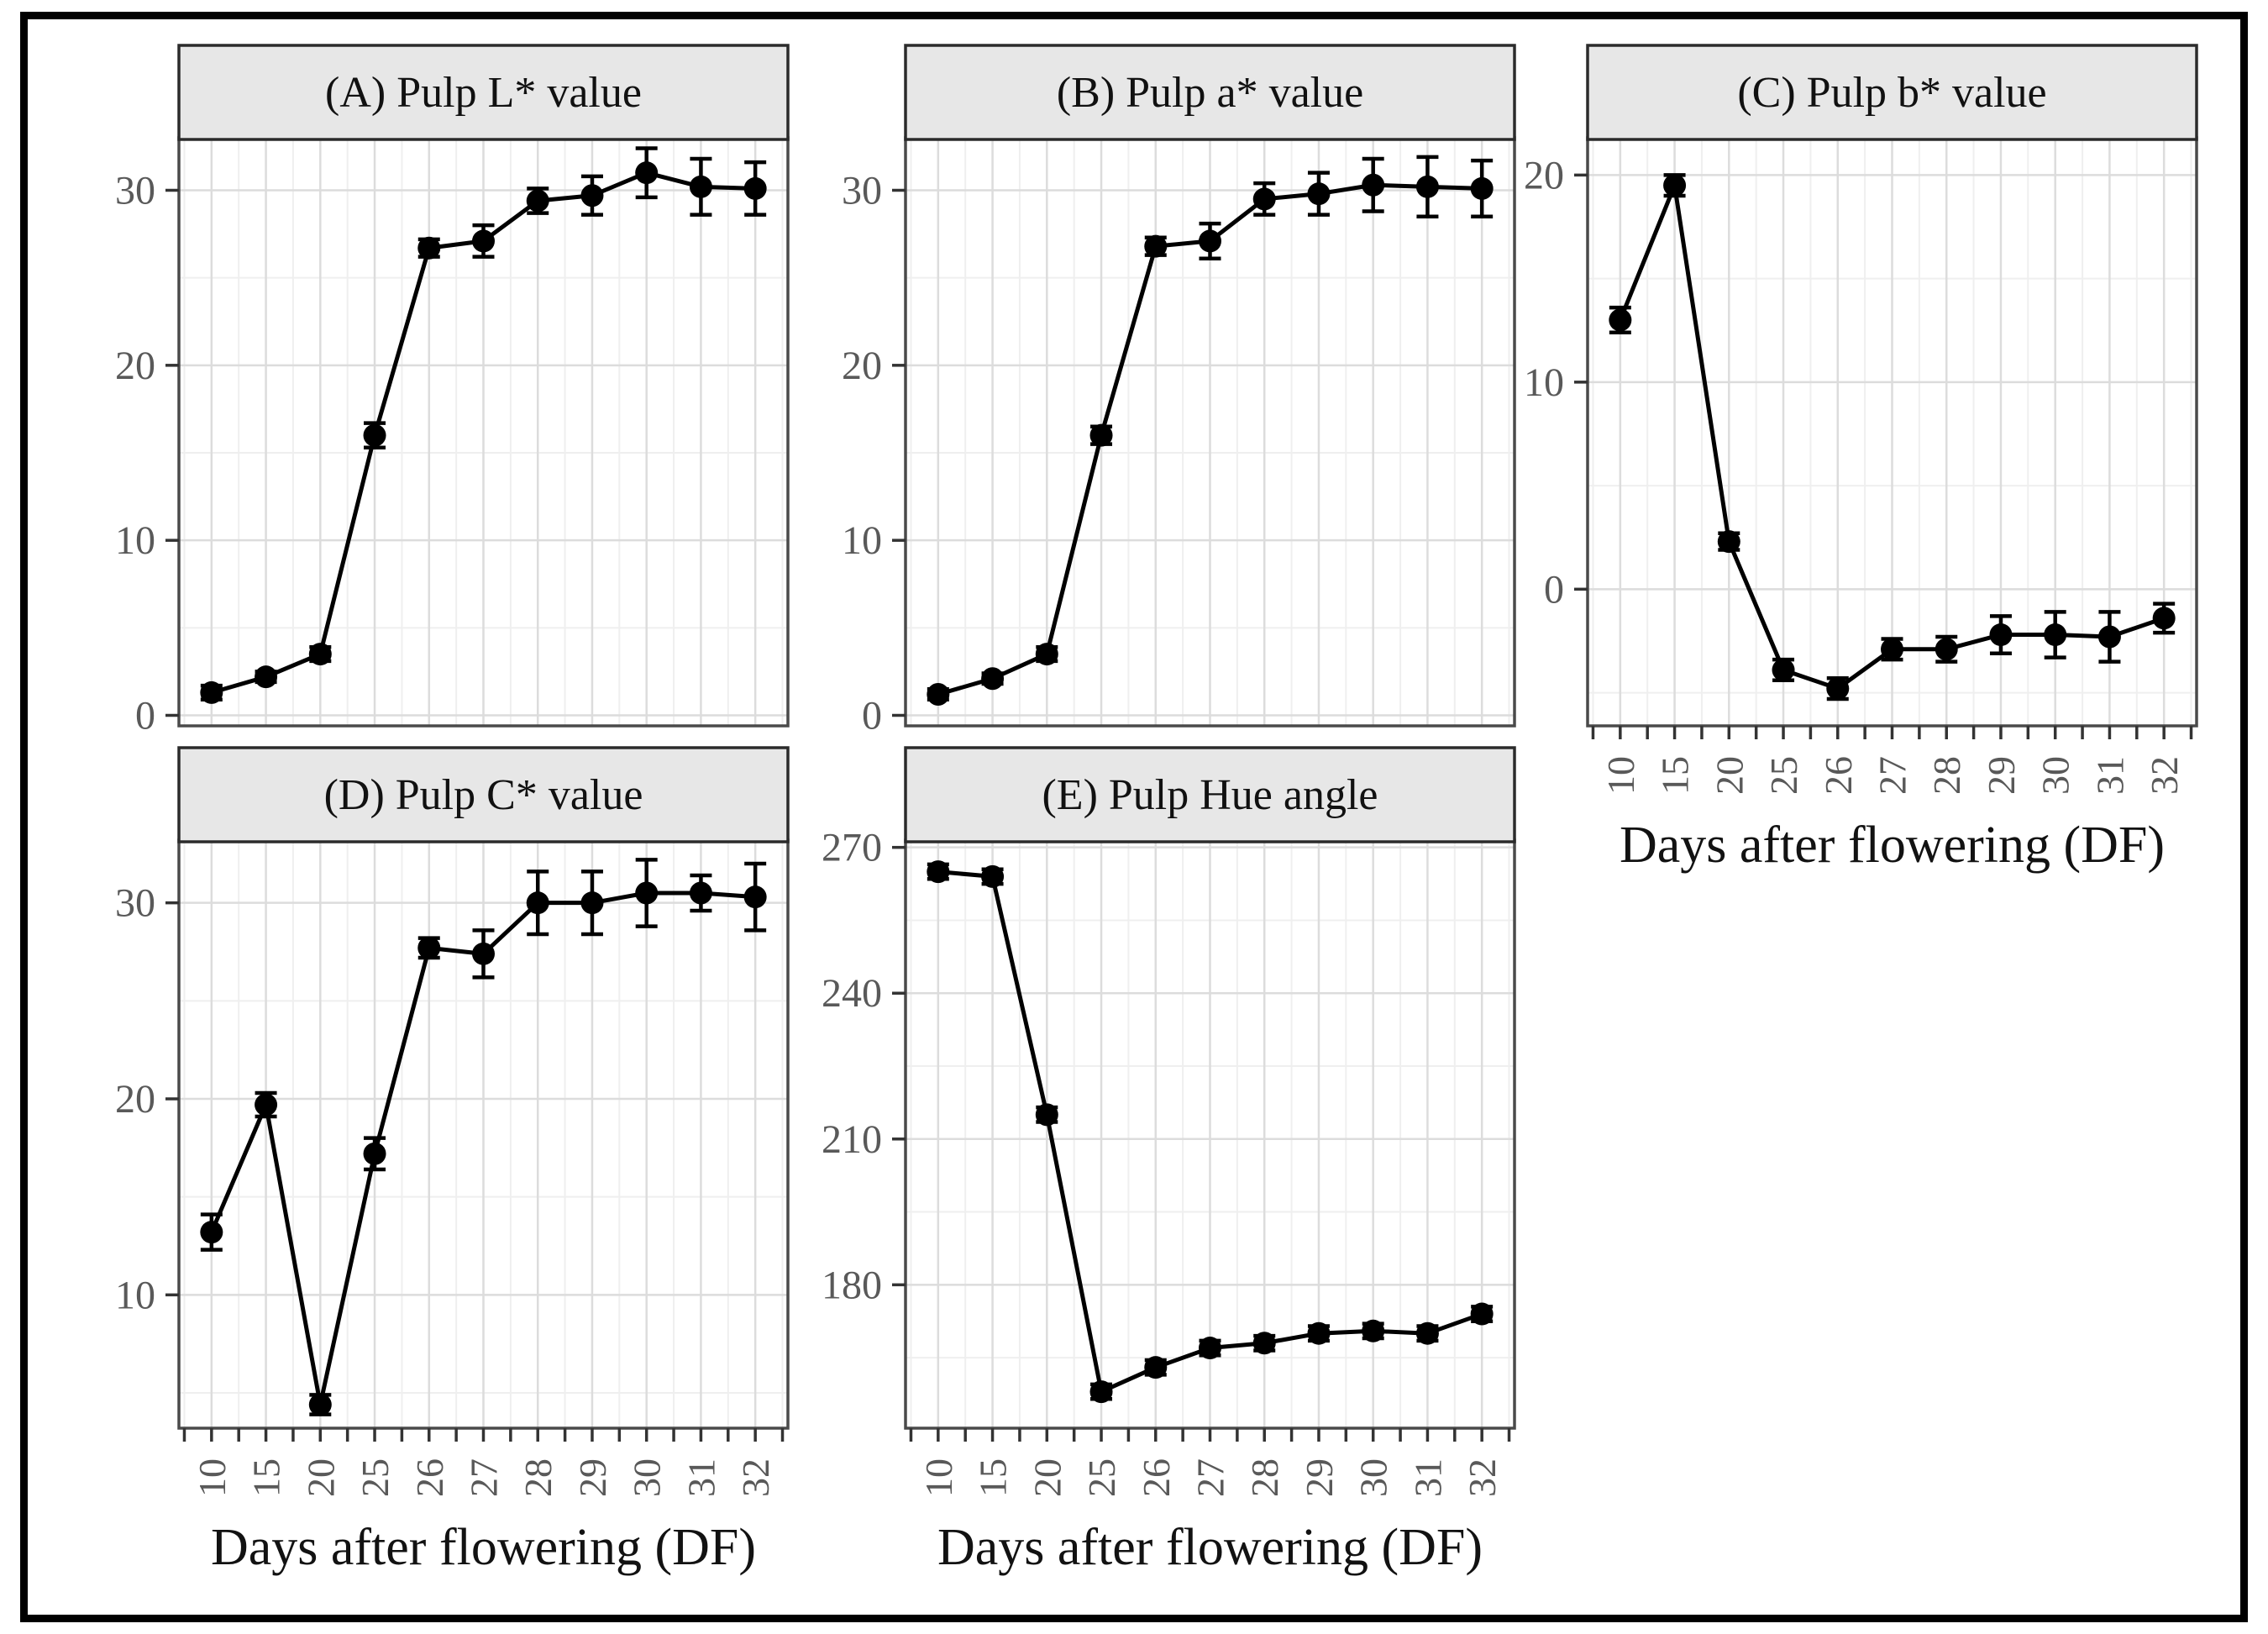 This screenshot has width=2268, height=1634. What do you see at coordinates (864, 1066) in the screenshot?
I see `y-axis: 180 210 240 270` at bounding box center [864, 1066].